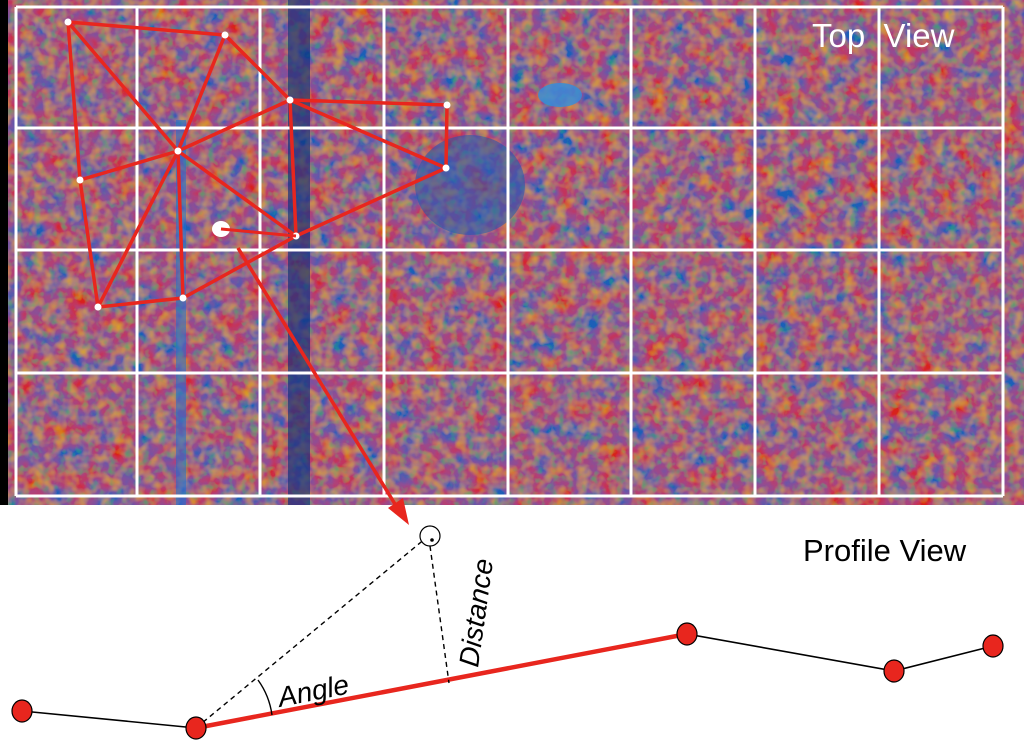 This screenshot has width=1024, height=741. What do you see at coordinates (322, 386) in the screenshot?
I see `projection-arrow` at bounding box center [322, 386].